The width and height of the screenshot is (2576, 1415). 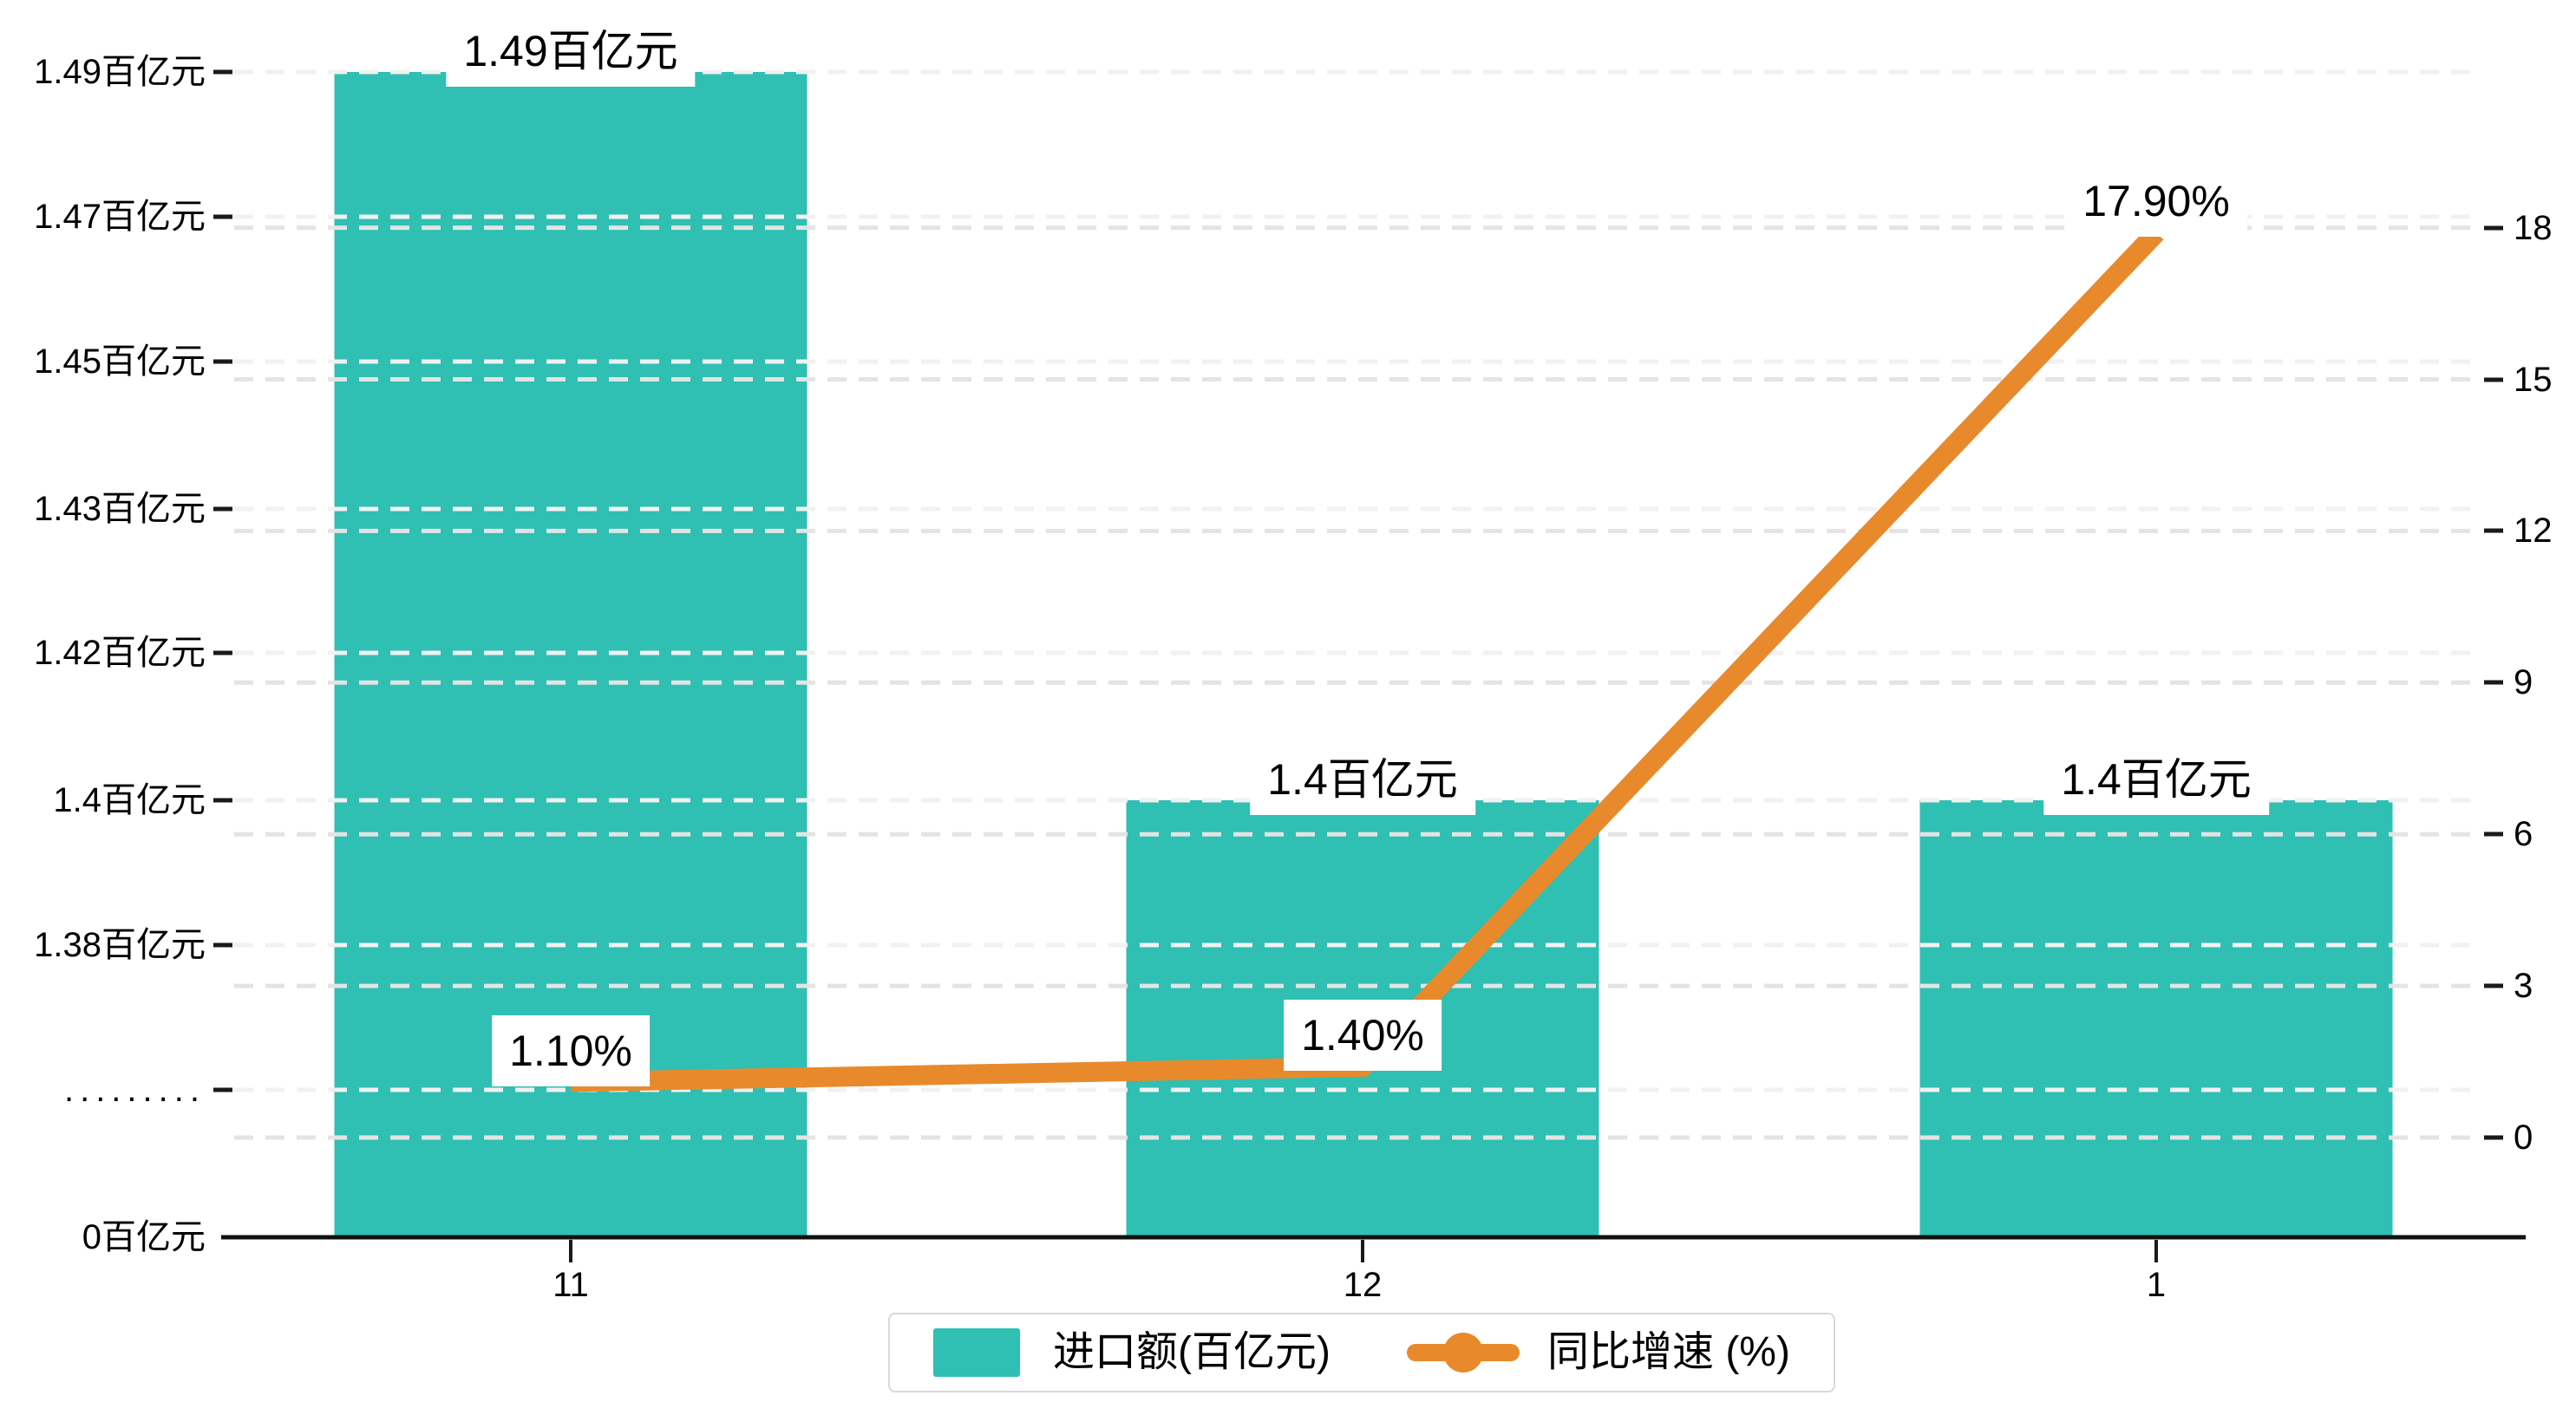 What do you see at coordinates (1668, 1352) in the screenshot?
I see `legend-label-growth: 同比增速 (%)` at bounding box center [1668, 1352].